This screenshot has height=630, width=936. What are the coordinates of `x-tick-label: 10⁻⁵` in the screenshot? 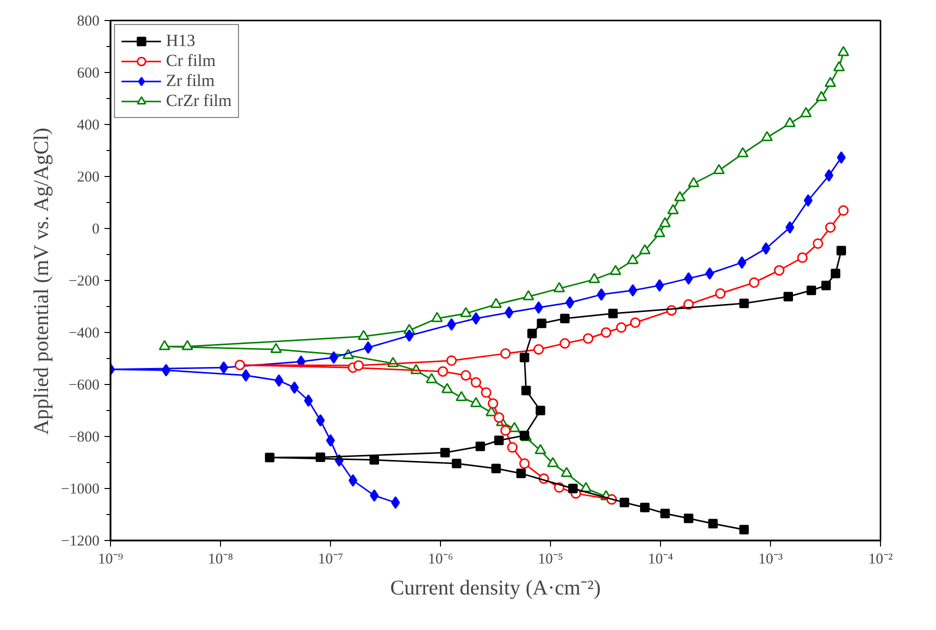 It's located at (551, 560).